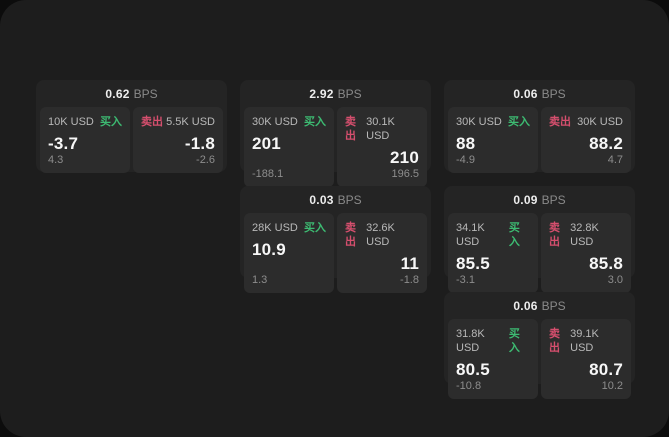 Image resolution: width=669 pixels, height=437 pixels. What do you see at coordinates (473, 369) in the screenshot?
I see `buy-price: 80.5` at bounding box center [473, 369].